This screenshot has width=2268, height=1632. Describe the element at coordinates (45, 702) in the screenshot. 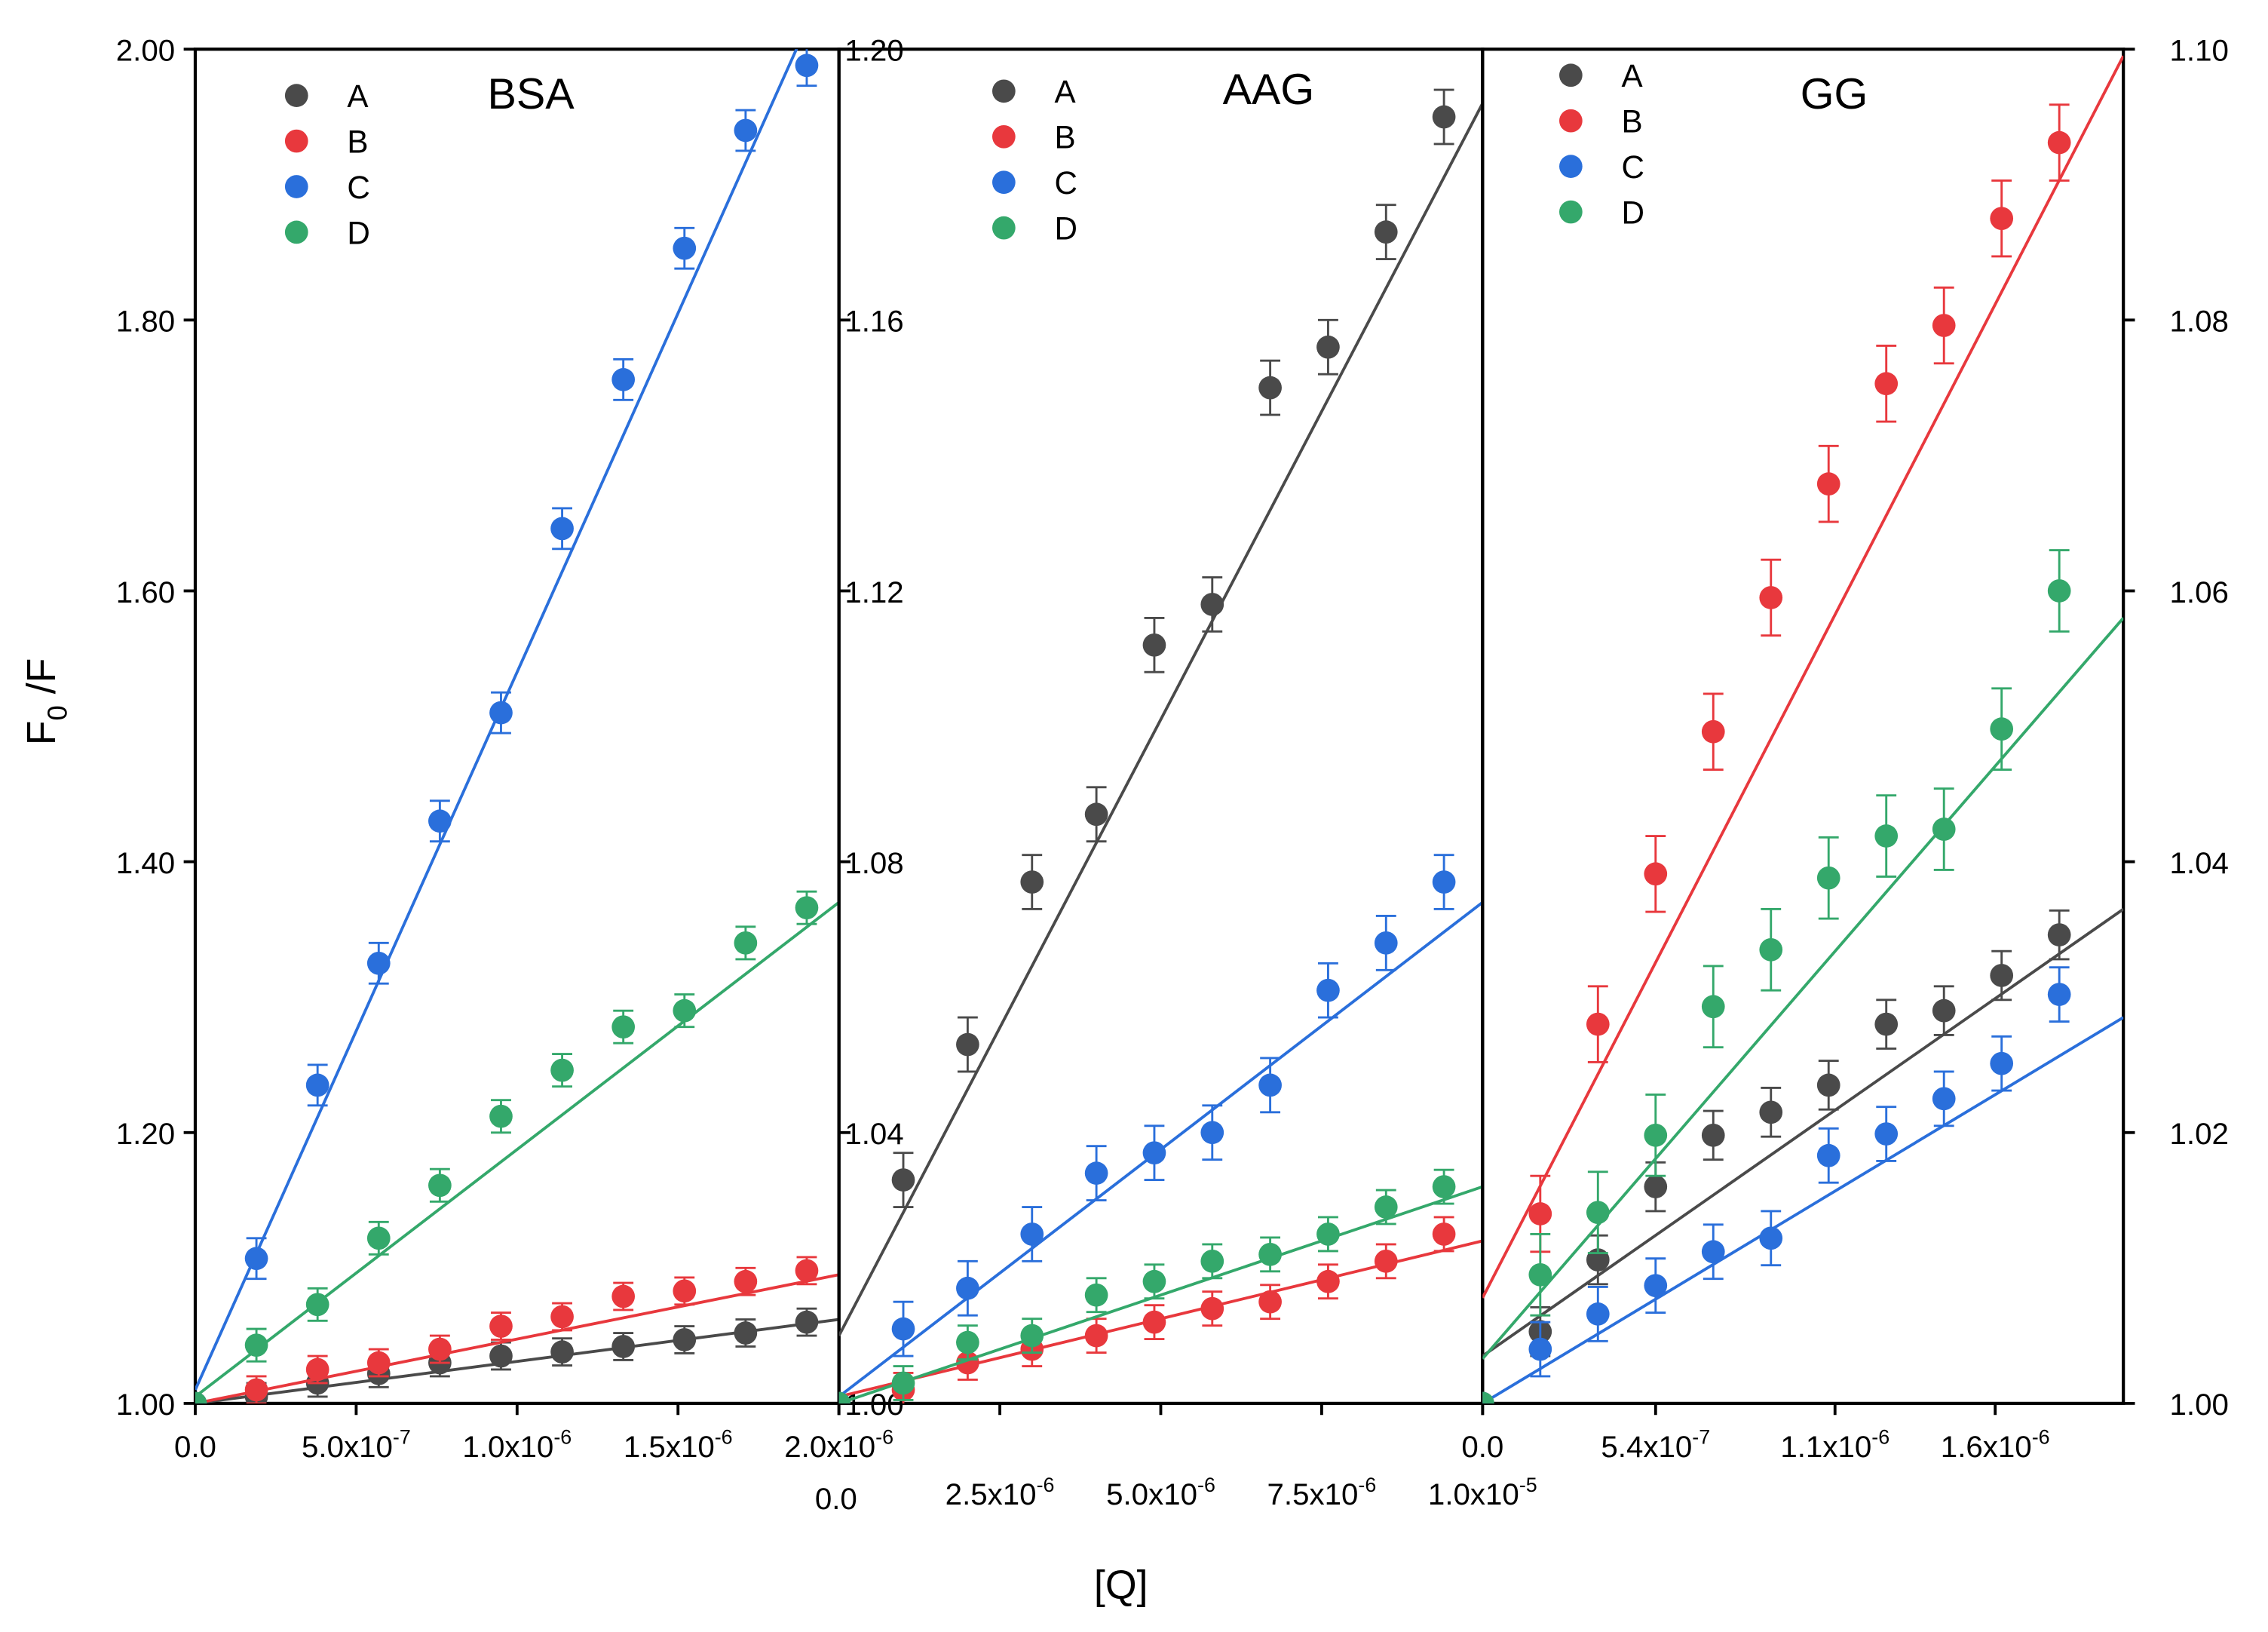

I see `y-axis-title: F0 /F` at that location.